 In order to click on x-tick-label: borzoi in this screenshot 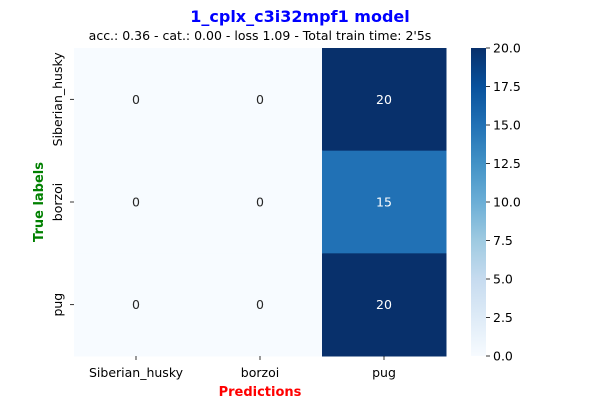, I will do `click(260, 372)`.